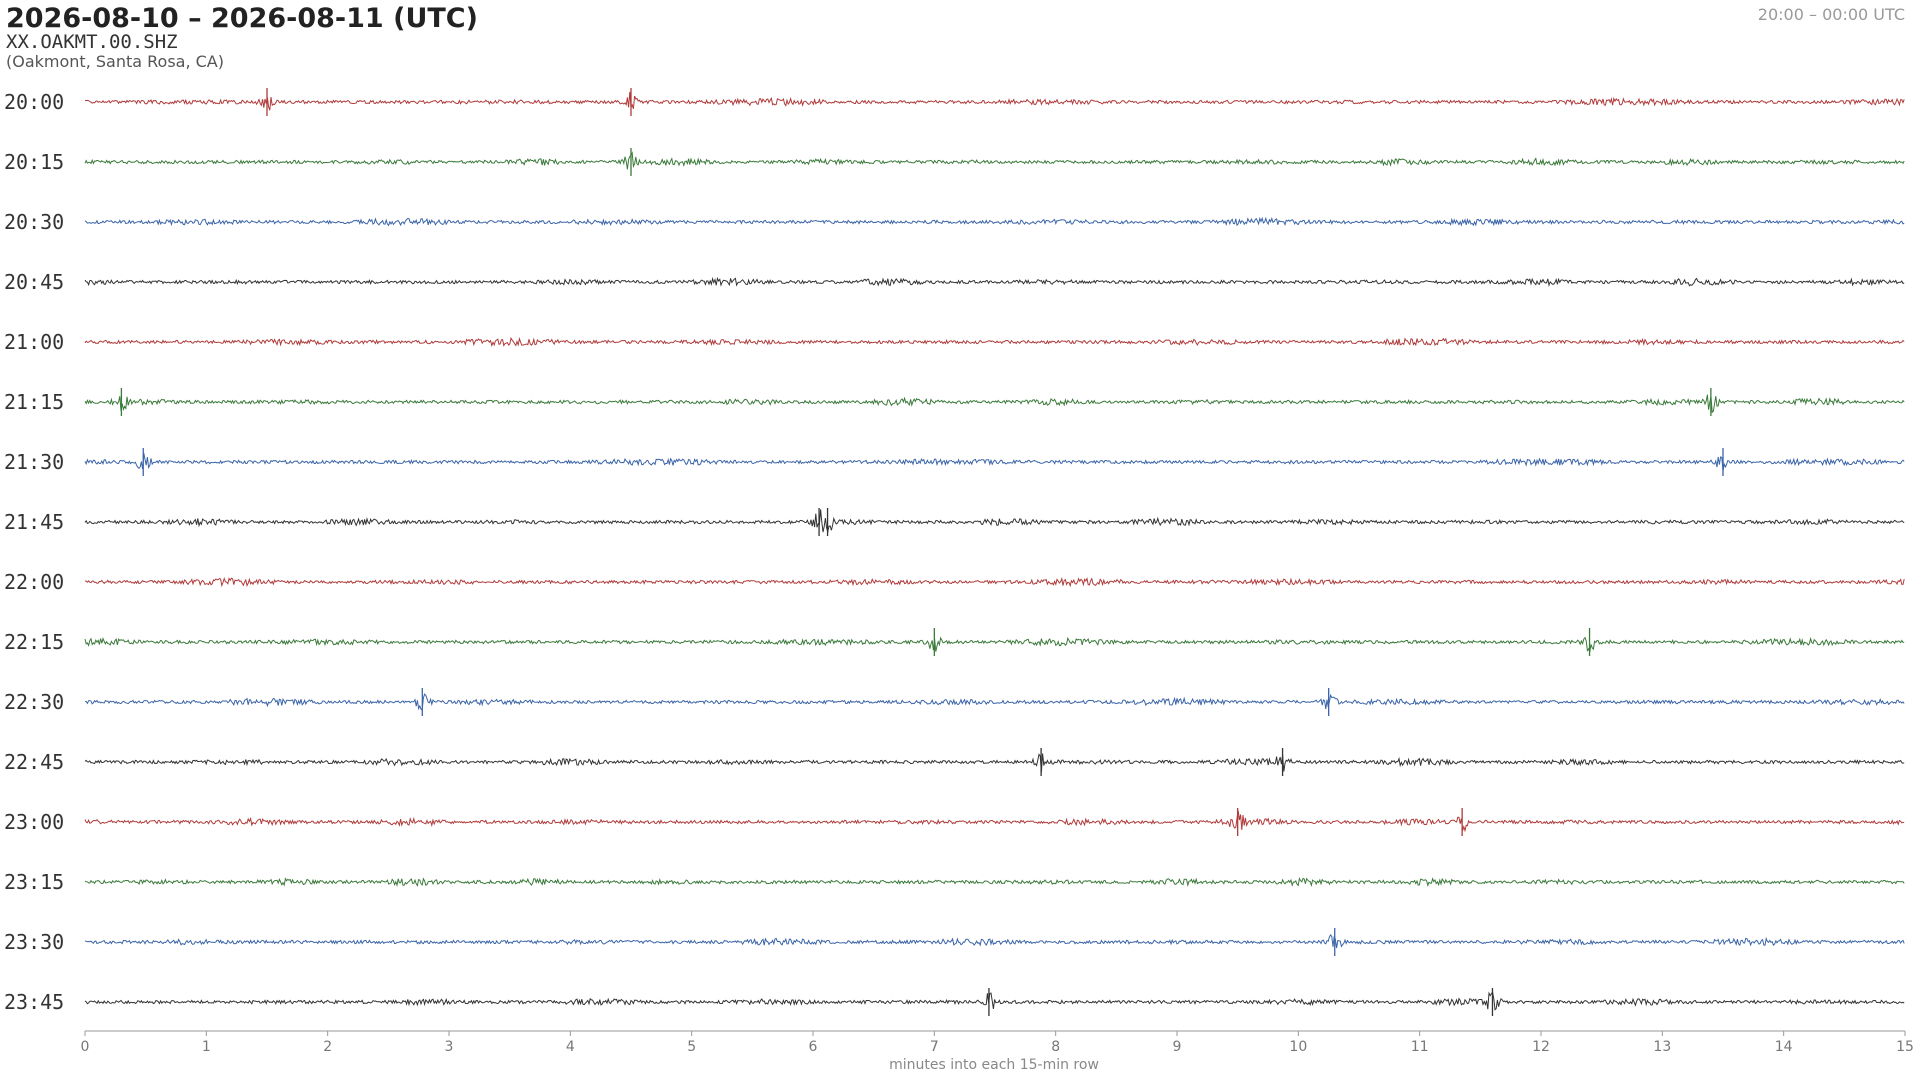 This screenshot has width=1920, height=1080. I want to click on x-tick-label: 10, so click(1298, 1047).